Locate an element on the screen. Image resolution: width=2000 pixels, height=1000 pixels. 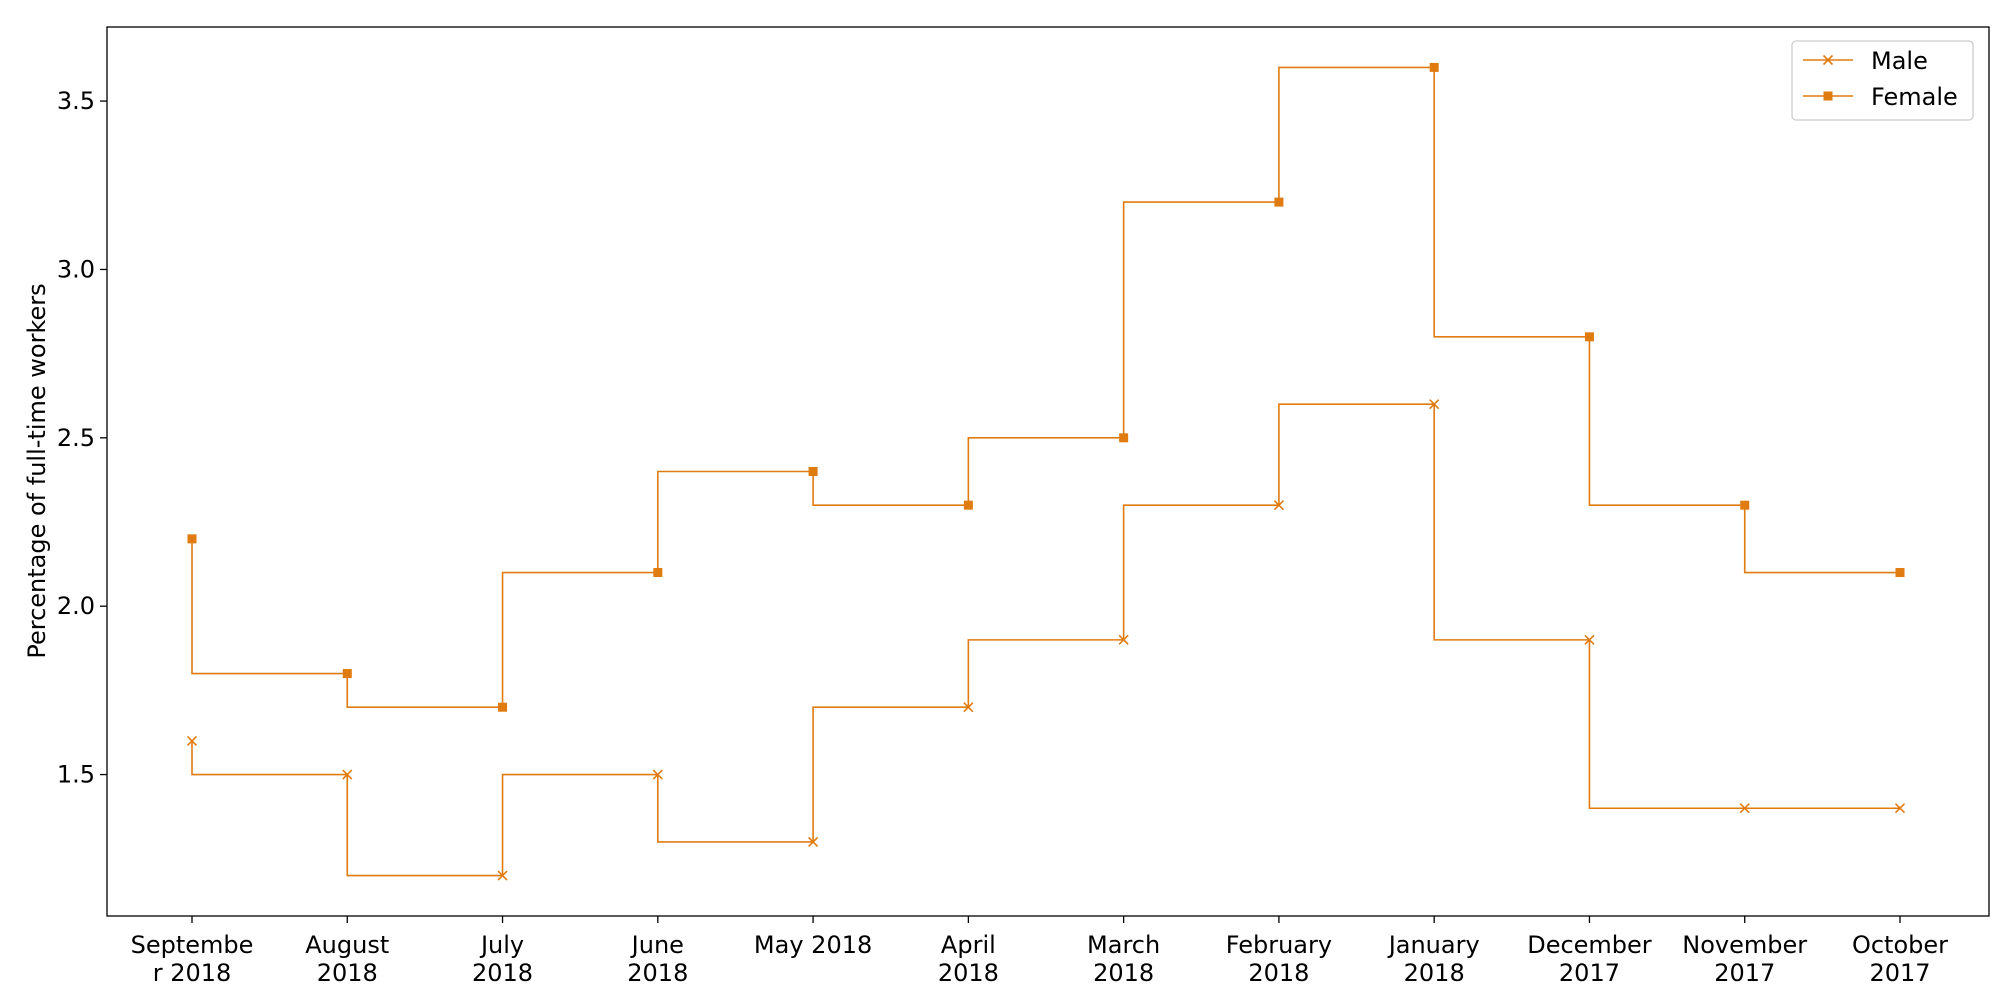
x-tick-label: May 2018 is located at coordinates (813, 945).